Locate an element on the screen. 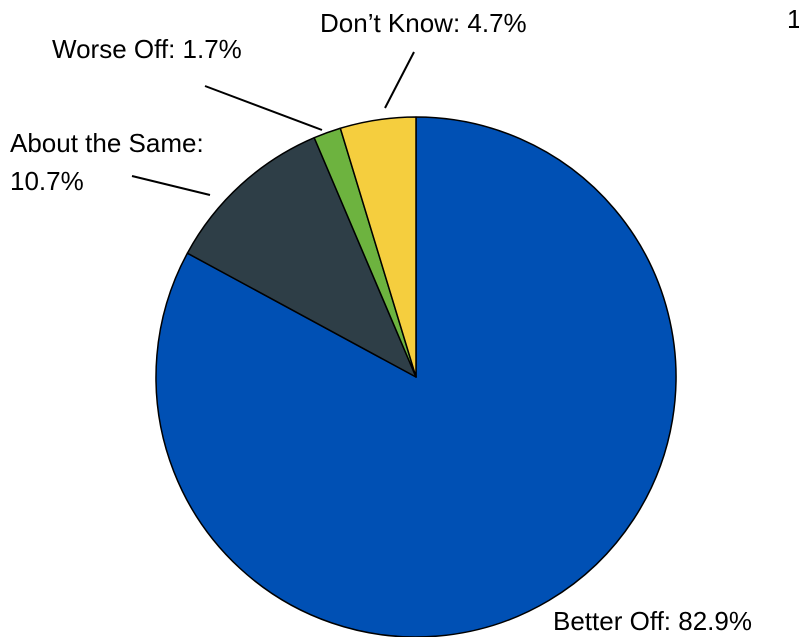  label-worse-off: Worse Off: 1.7% is located at coordinates (147, 49).